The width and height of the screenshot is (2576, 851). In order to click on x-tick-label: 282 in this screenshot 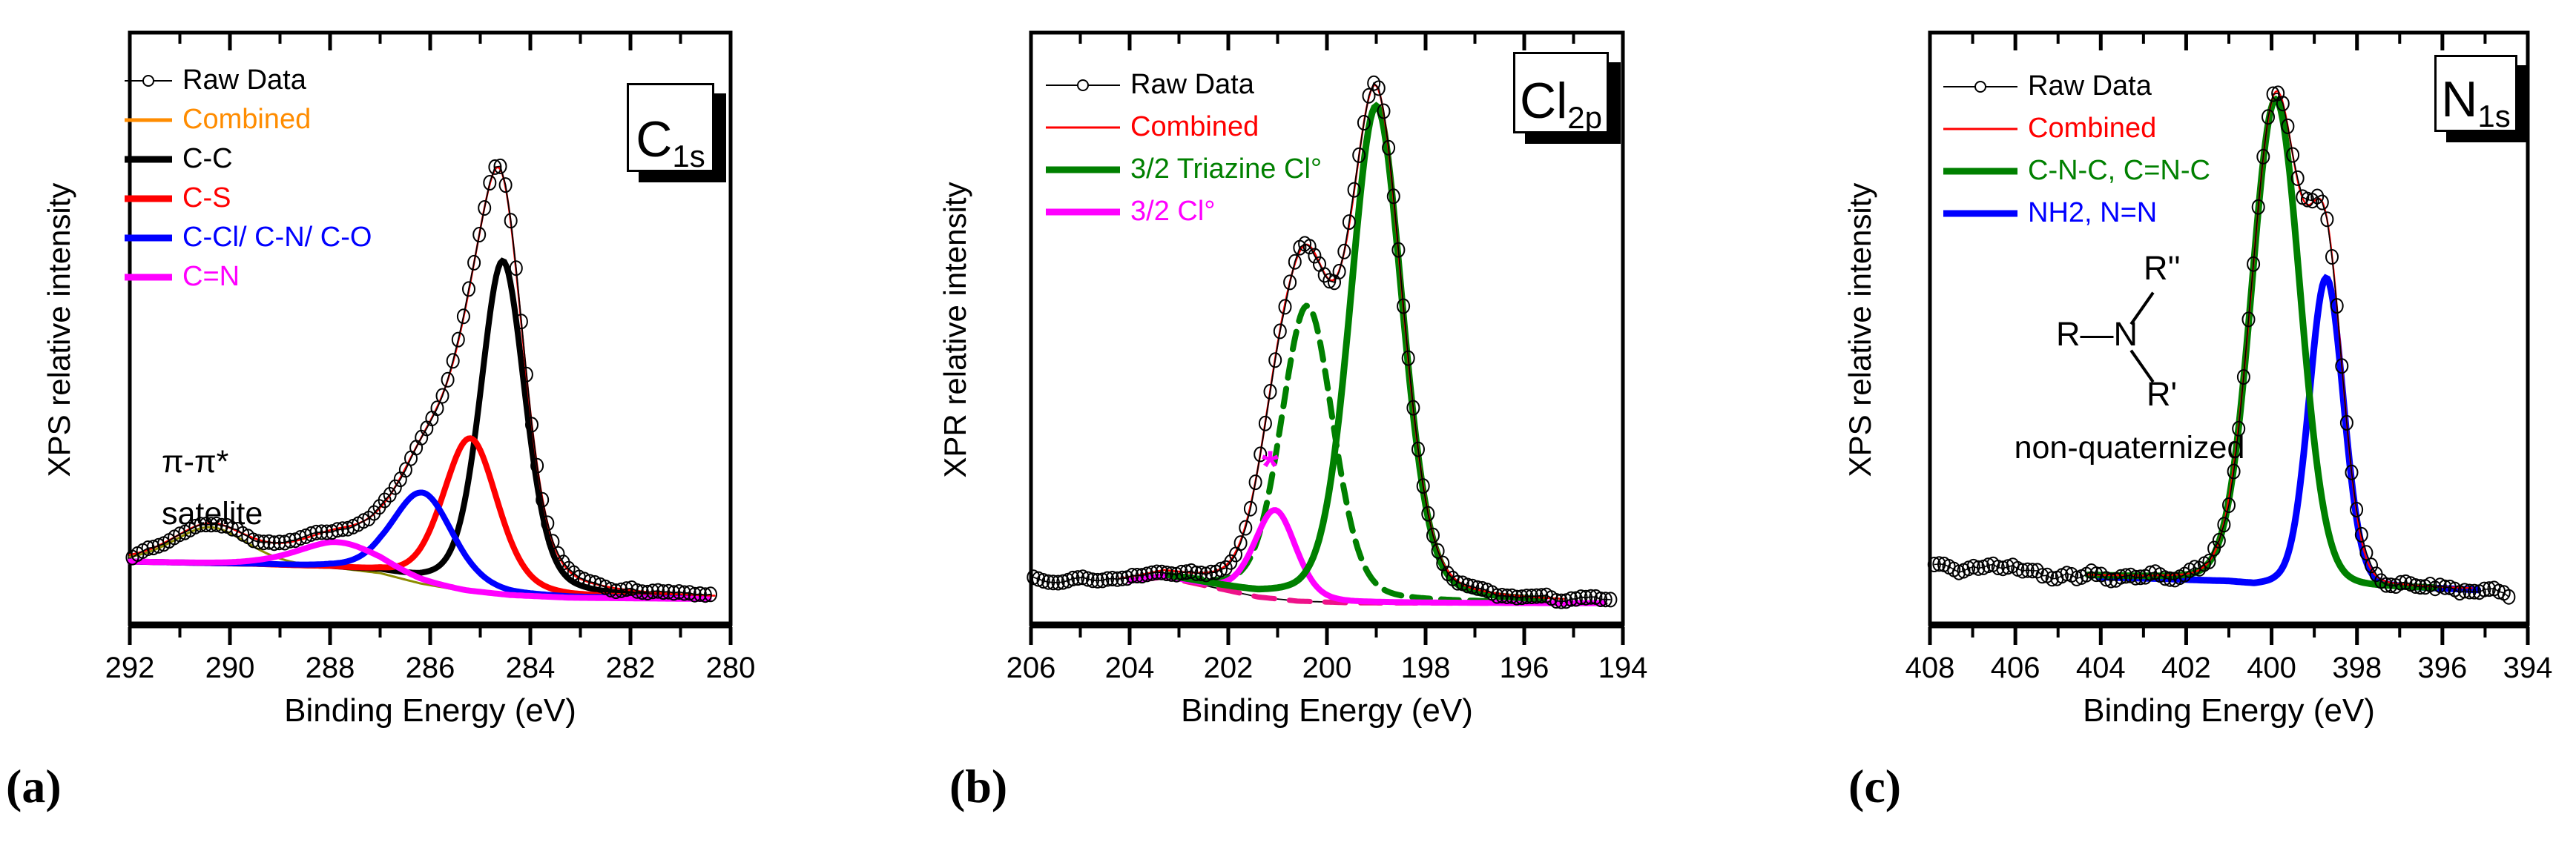, I will do `click(631, 668)`.